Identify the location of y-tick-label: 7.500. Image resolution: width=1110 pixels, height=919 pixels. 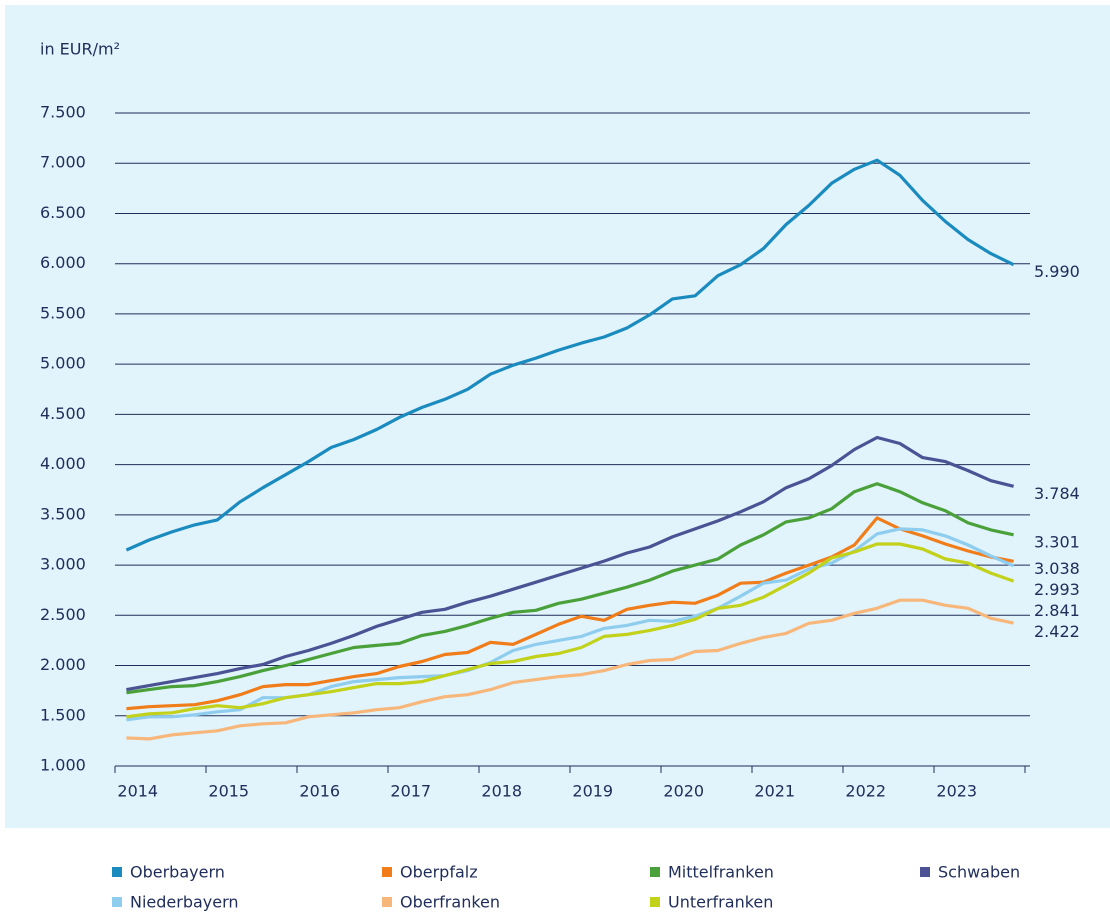
(63, 112).